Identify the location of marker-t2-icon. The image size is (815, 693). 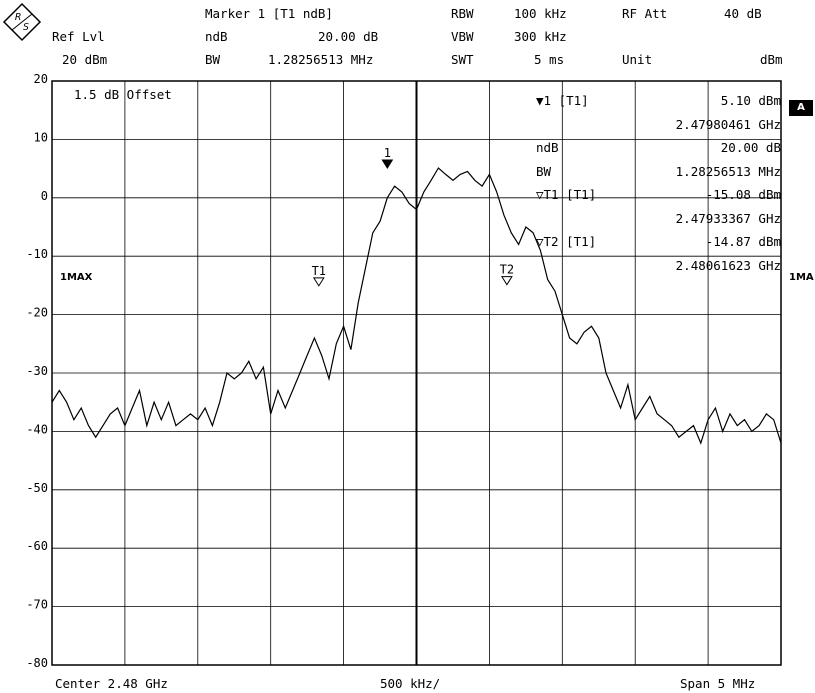
(506, 281).